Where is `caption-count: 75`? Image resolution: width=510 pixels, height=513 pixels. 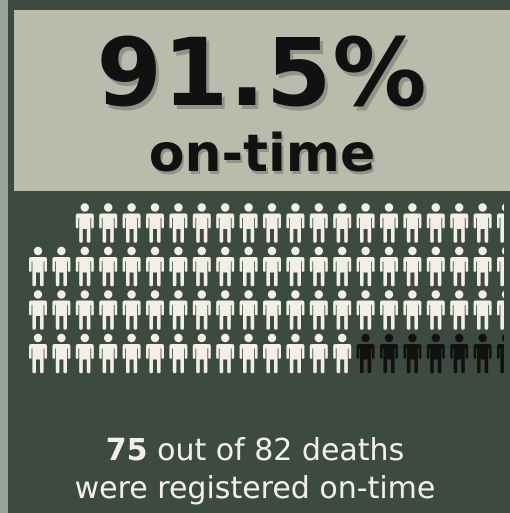 caption-count: 75 is located at coordinates (126, 450).